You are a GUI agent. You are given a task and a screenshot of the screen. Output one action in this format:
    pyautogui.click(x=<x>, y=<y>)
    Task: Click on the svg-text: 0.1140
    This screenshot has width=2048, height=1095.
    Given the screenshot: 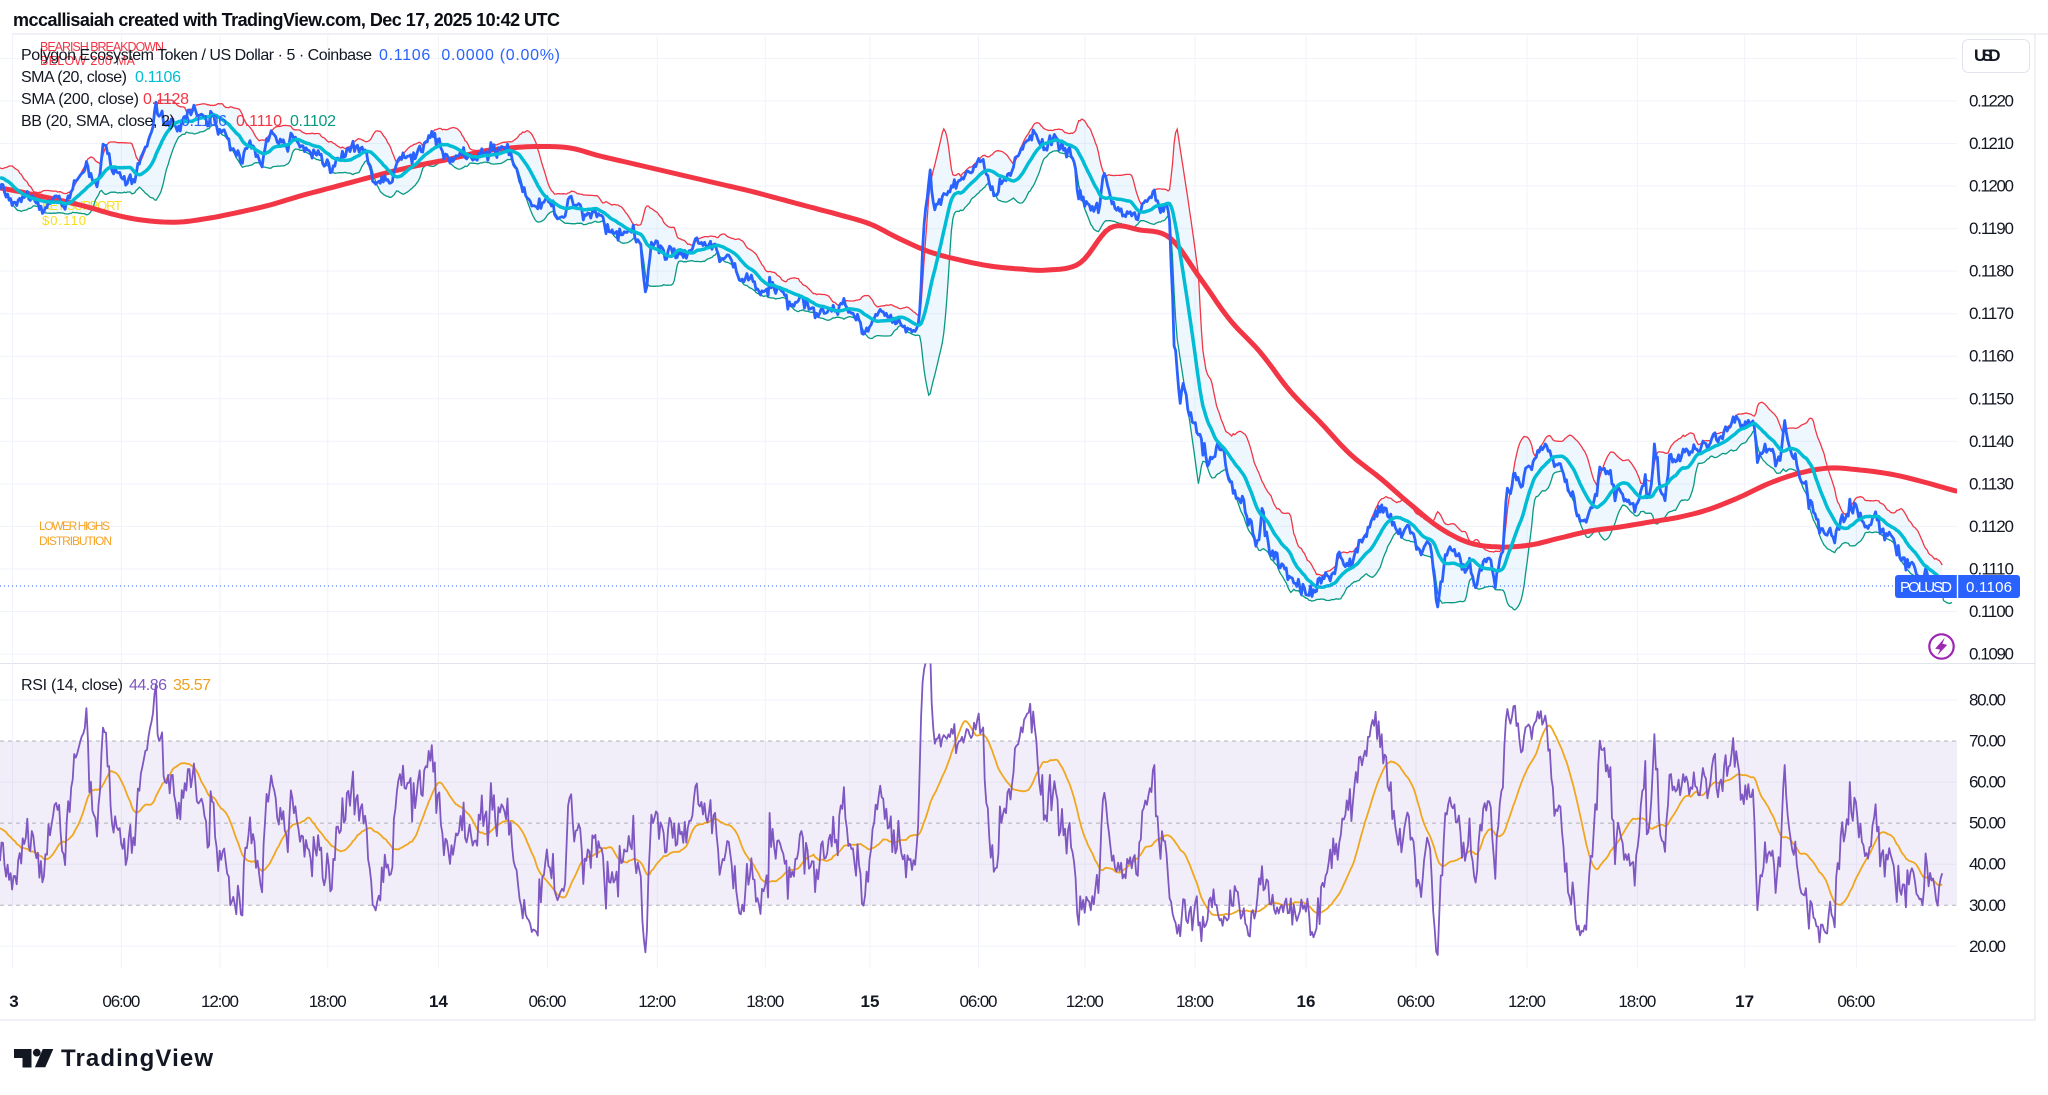 What is the action you would take?
    pyautogui.click(x=1991, y=441)
    